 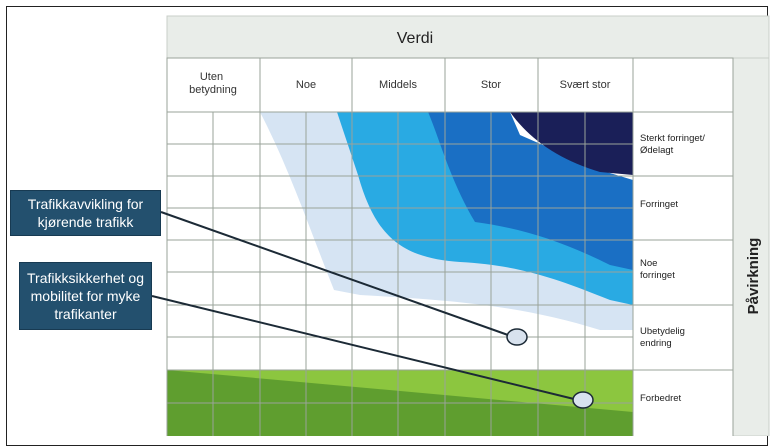 I want to click on column-label-uten-betydning: Uten betydning, so click(x=213, y=83).